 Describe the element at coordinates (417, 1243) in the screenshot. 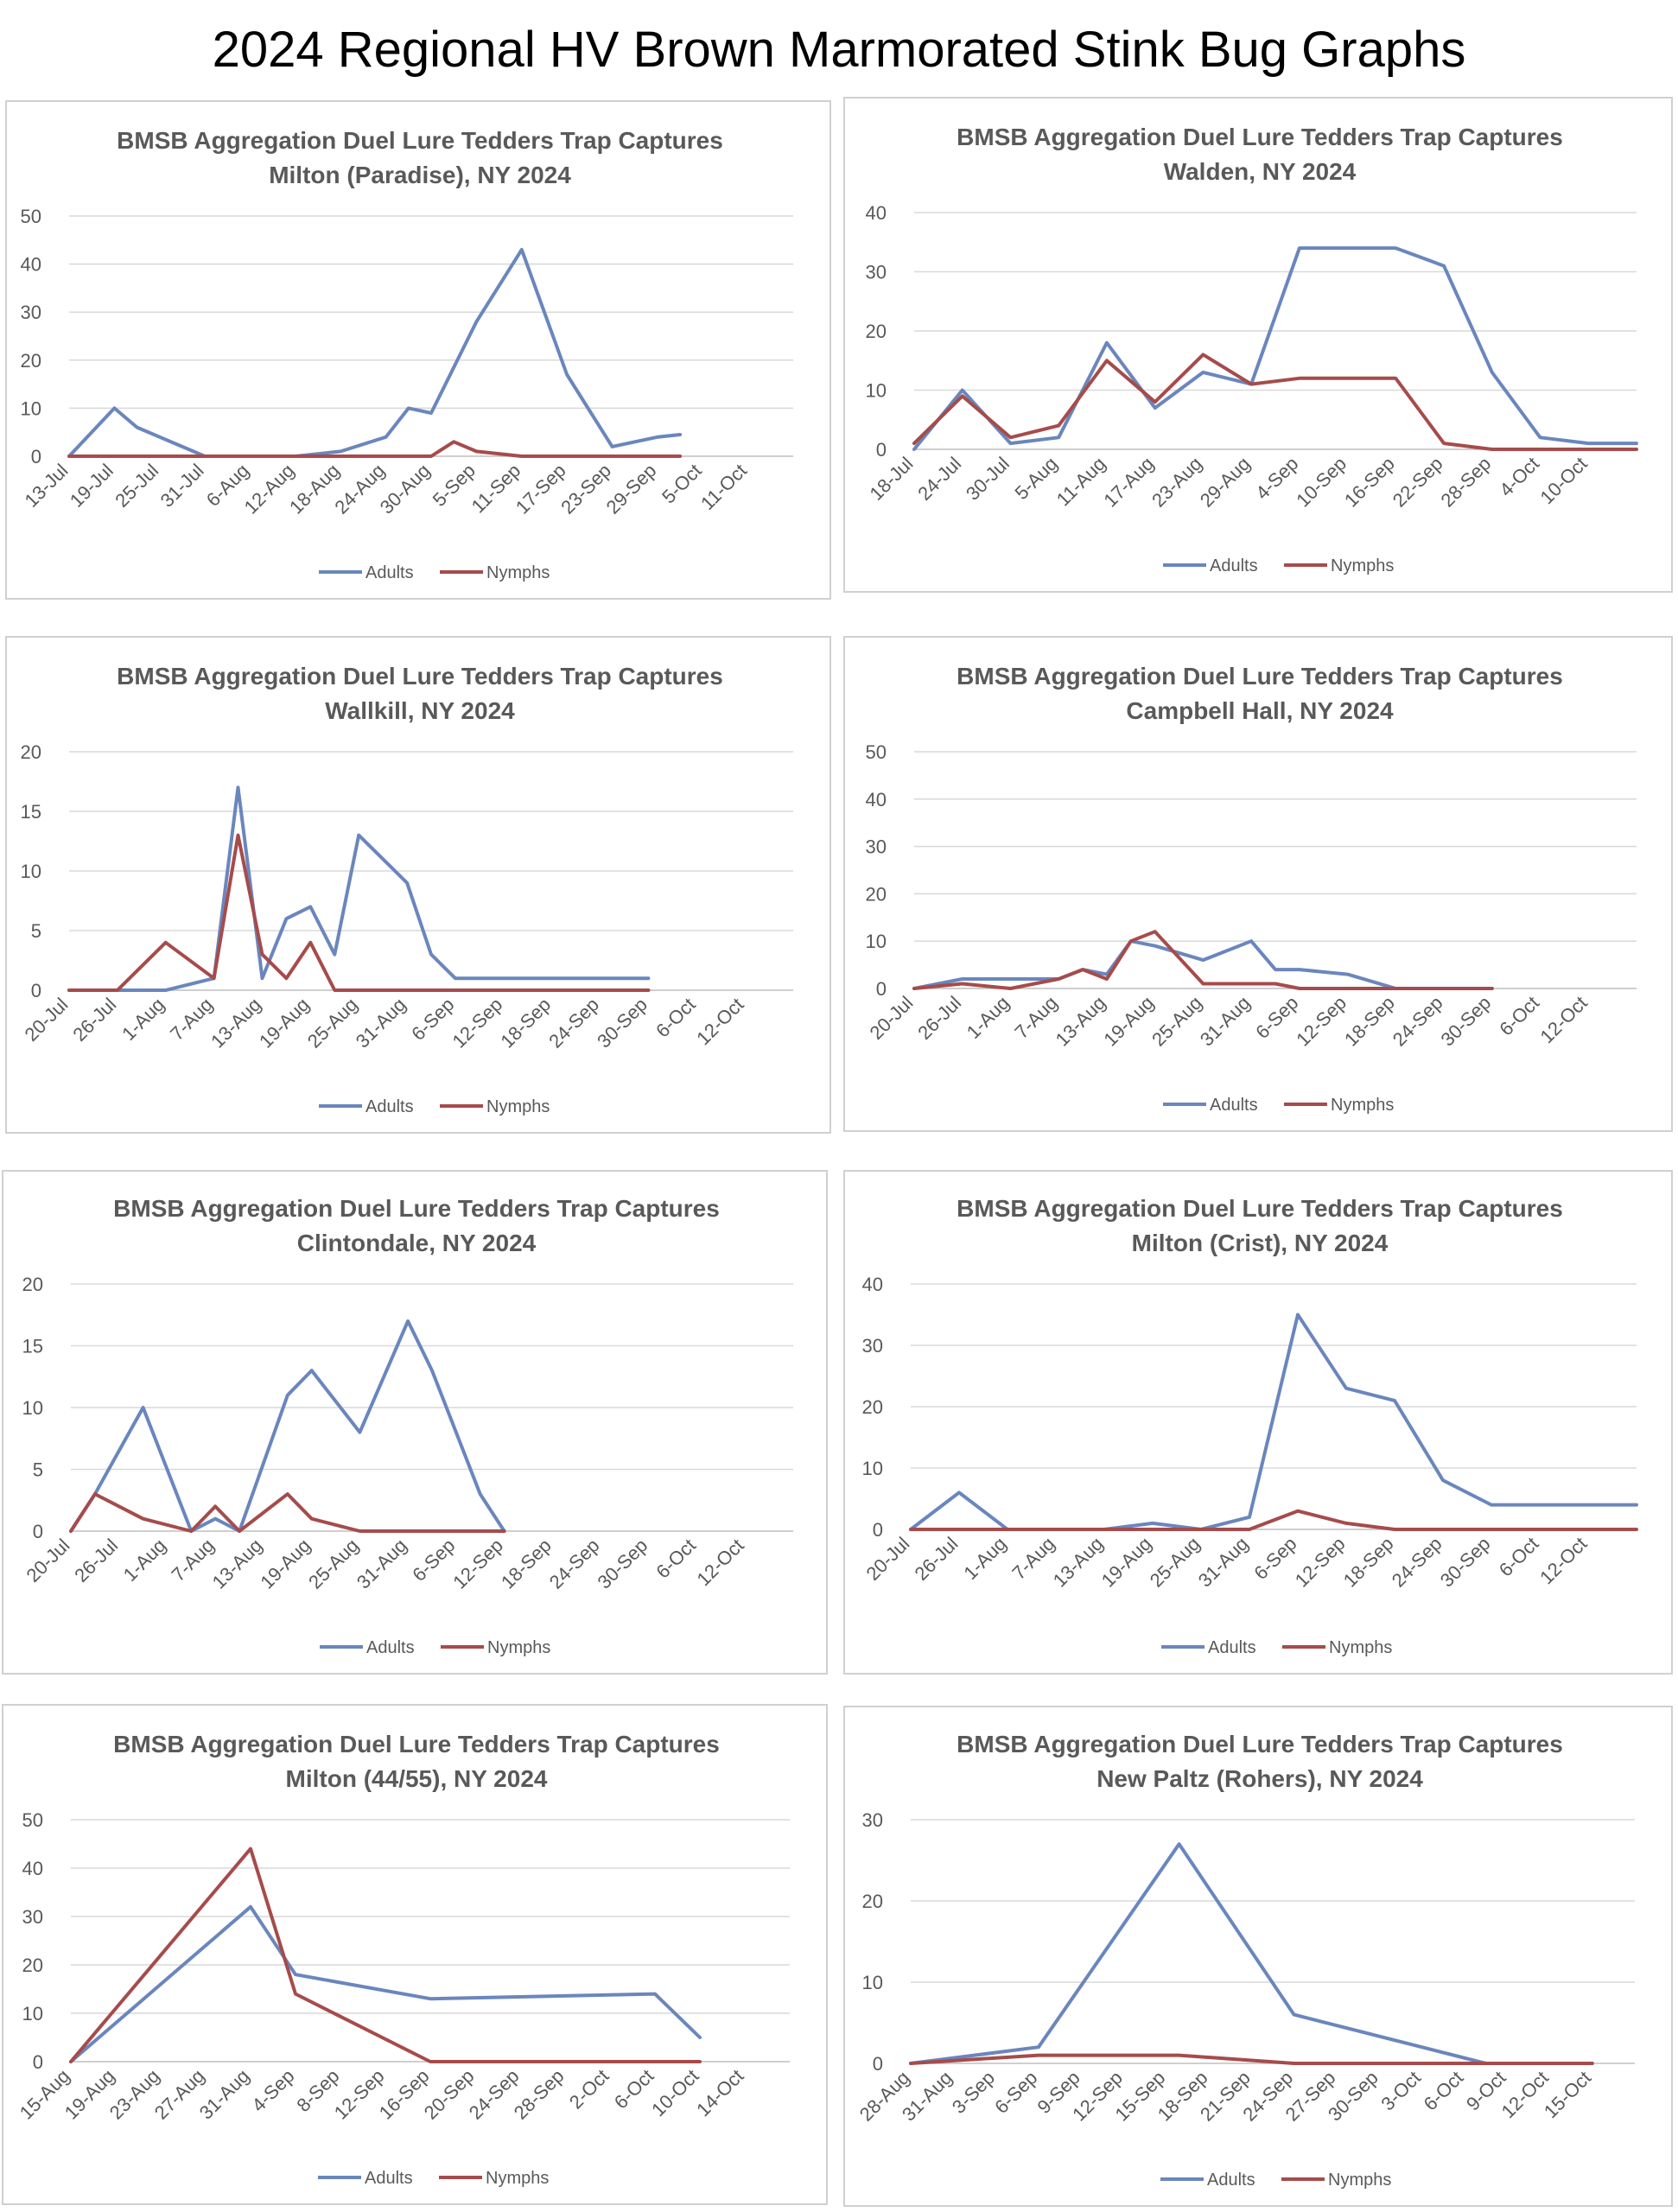

I see `chart-subtitle: Clintondale, NY 2024` at that location.